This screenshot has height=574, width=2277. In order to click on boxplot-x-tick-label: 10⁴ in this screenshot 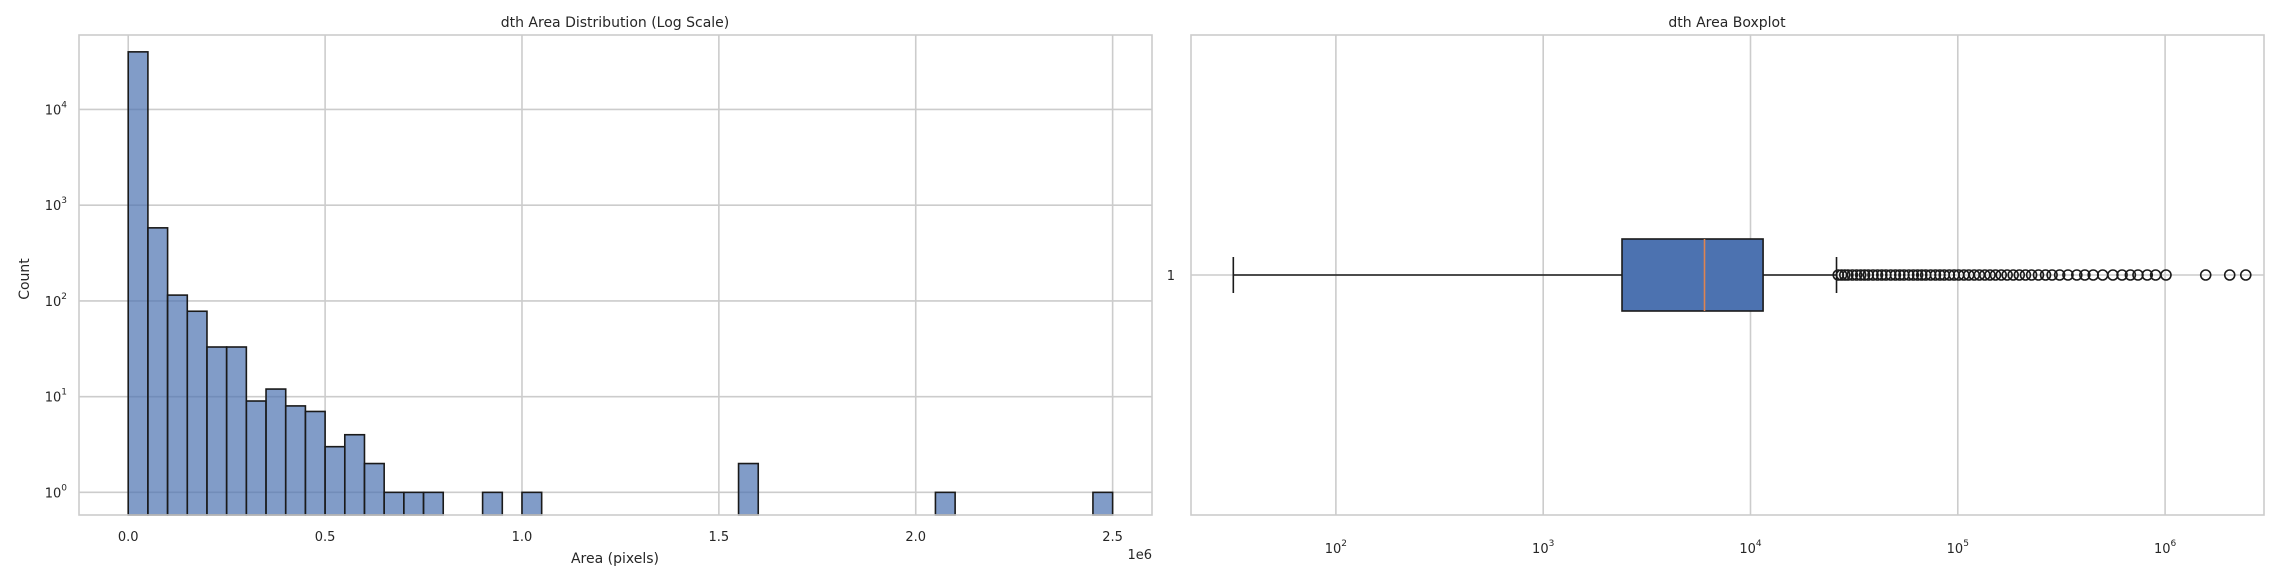, I will do `click(1750, 548)`.